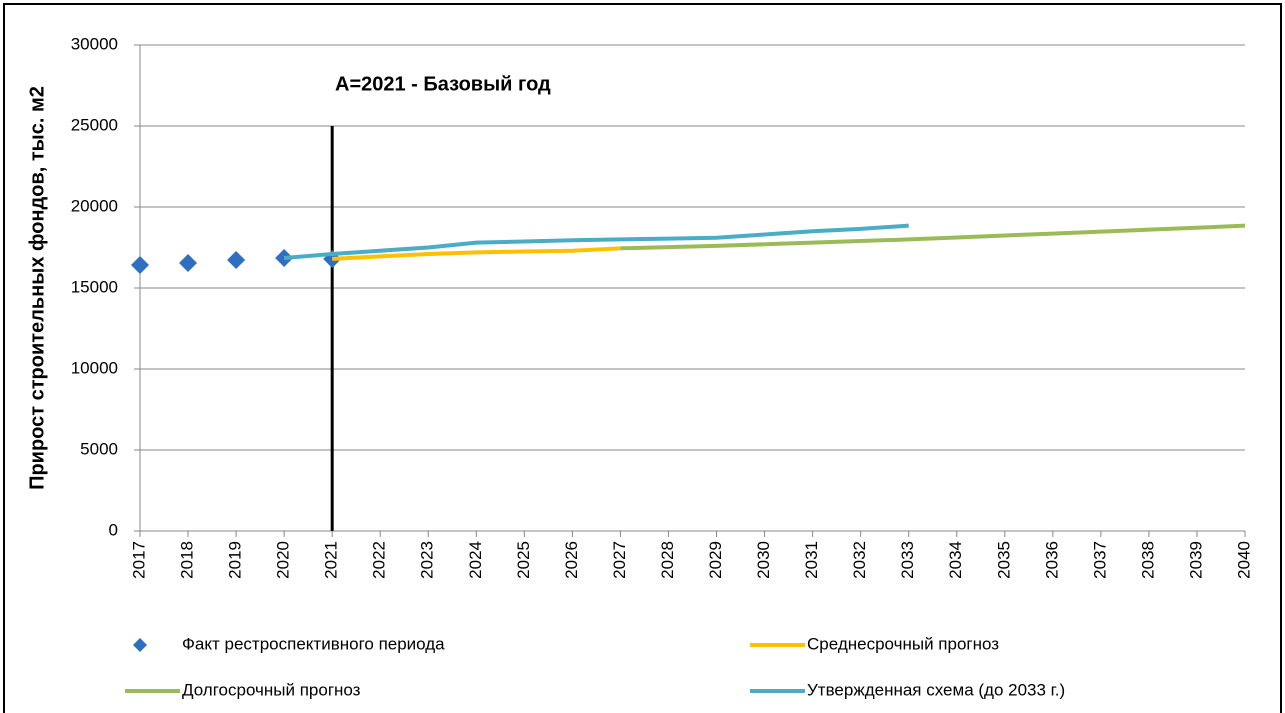  Describe the element at coordinates (1147, 560) in the screenshot. I see `x-tick-label: 2038` at that location.